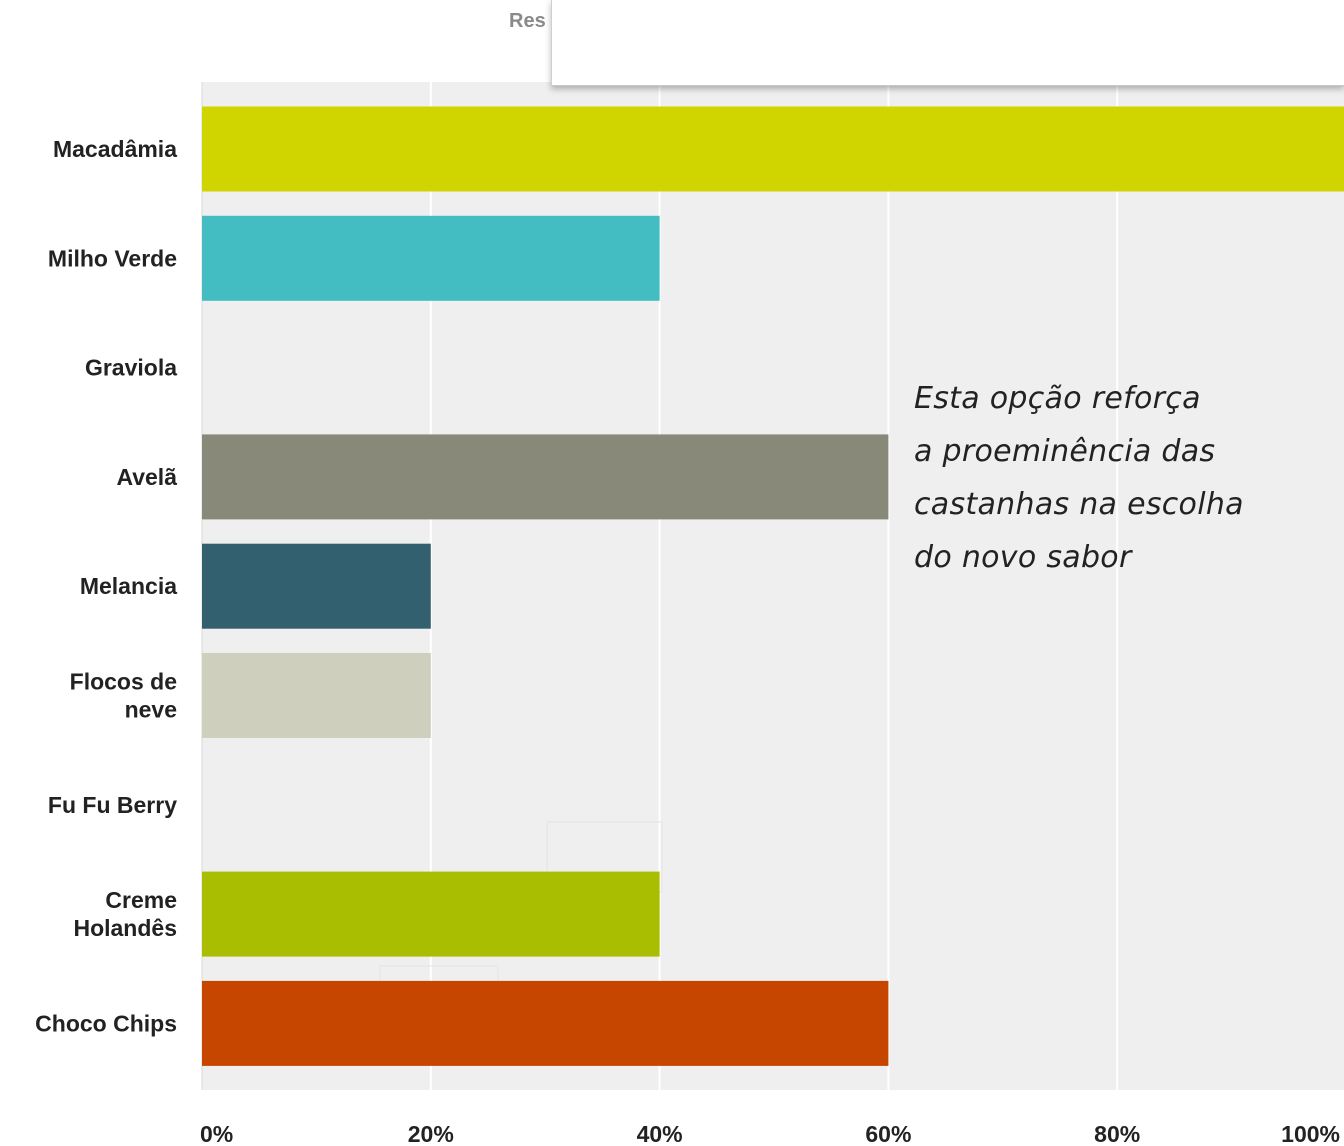 The width and height of the screenshot is (1344, 1146). Describe the element at coordinates (1023, 557) in the screenshot. I see `annotation-line: do novo sabor` at that location.